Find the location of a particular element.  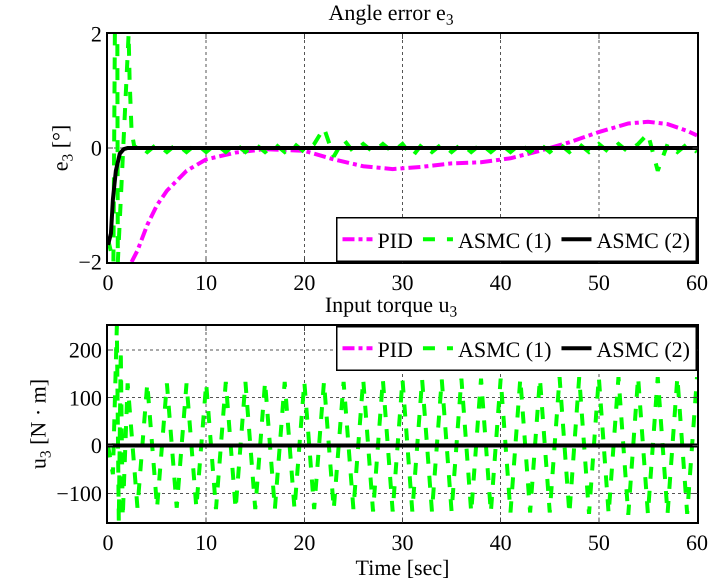

y-tick-label: 2 is located at coordinates (96, 34).